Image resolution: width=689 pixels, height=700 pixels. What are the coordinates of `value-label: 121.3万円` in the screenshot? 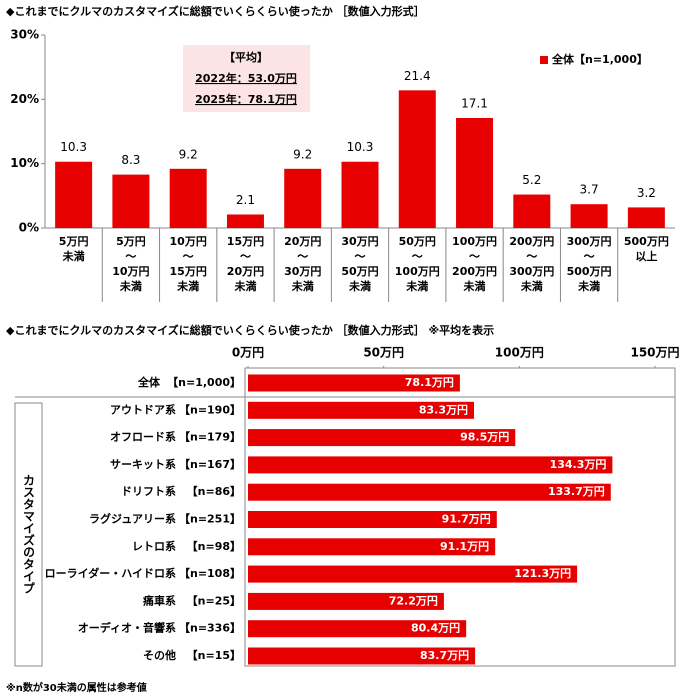 It's located at (542, 573).